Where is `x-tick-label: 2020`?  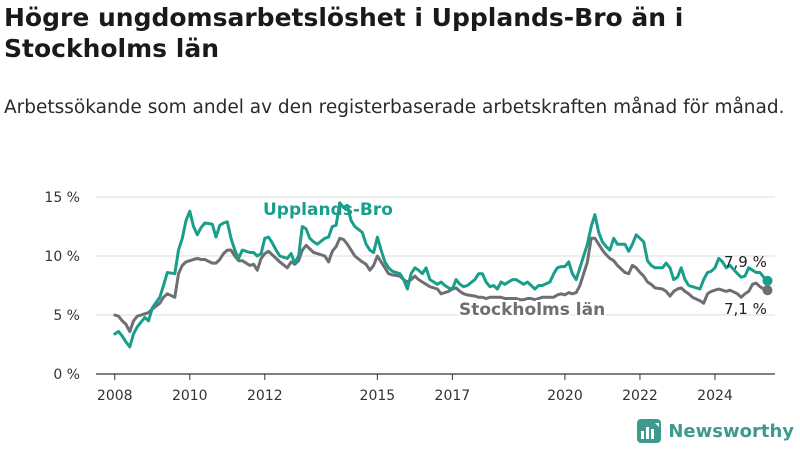 x-tick-label: 2020 is located at coordinates (565, 396).